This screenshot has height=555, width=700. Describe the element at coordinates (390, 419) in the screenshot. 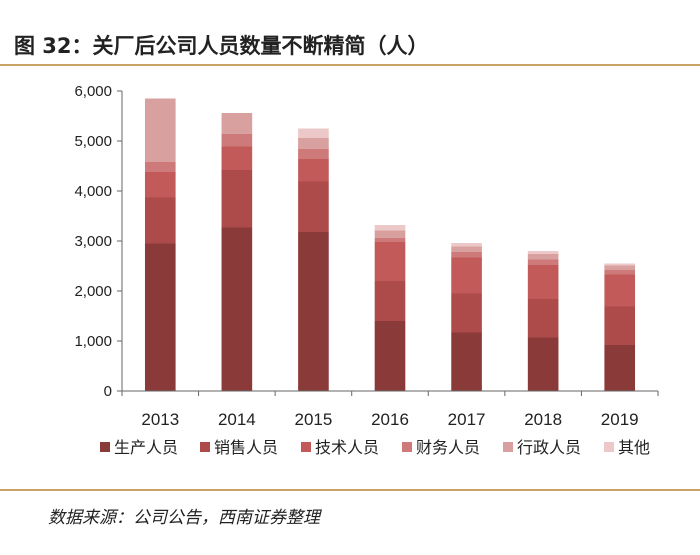

I see `x-tick-label: 2016` at that location.